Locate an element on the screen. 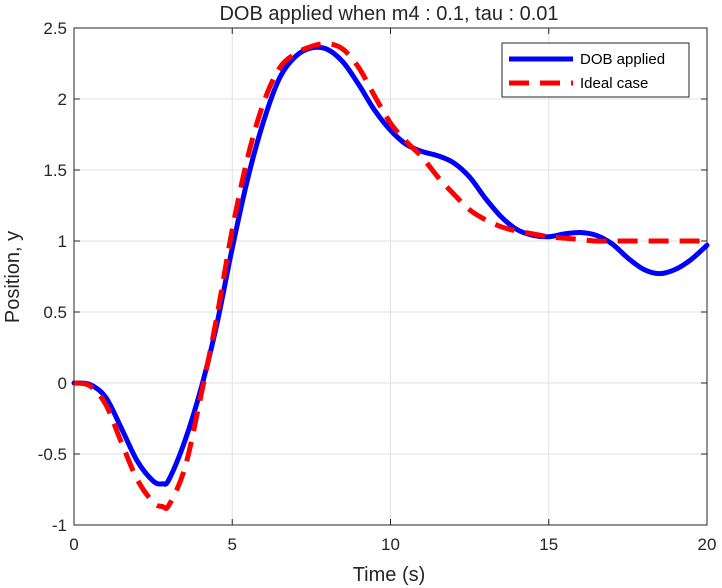 This screenshot has height=588, width=722. y-tick-label: 2 is located at coordinates (62, 99).